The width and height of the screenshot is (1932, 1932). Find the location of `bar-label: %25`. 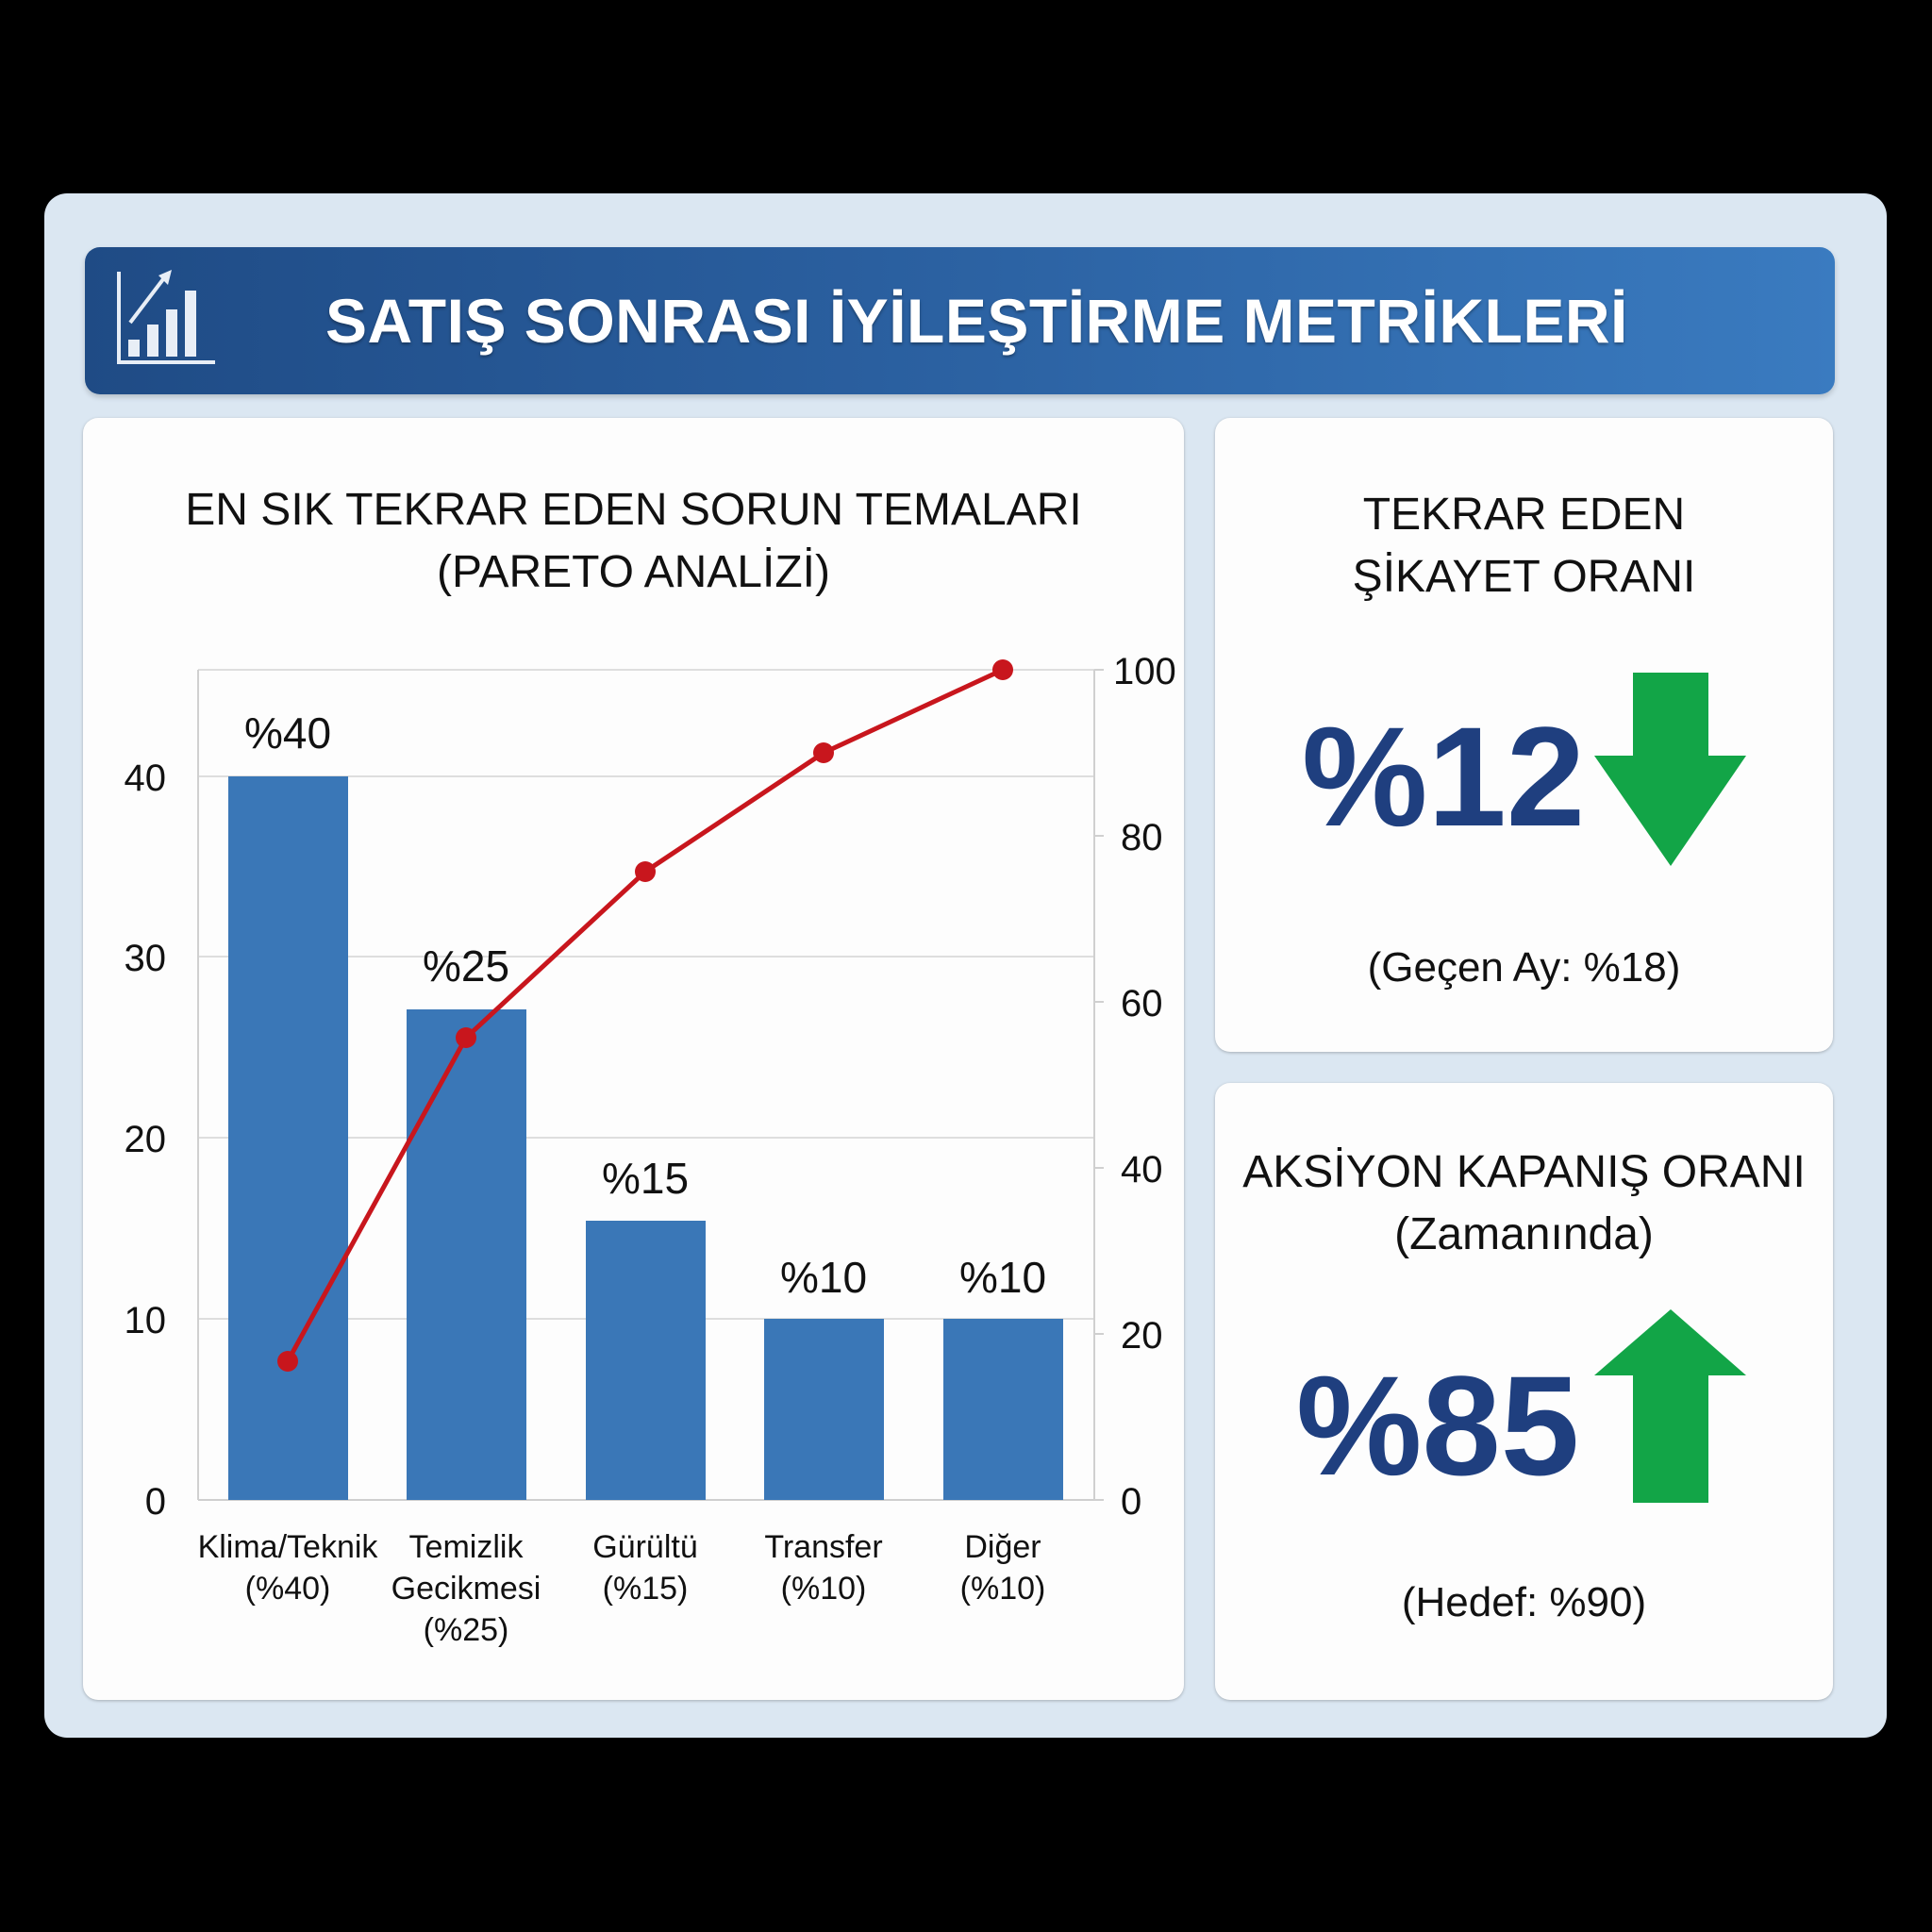

bar-label: %25 is located at coordinates (466, 966).